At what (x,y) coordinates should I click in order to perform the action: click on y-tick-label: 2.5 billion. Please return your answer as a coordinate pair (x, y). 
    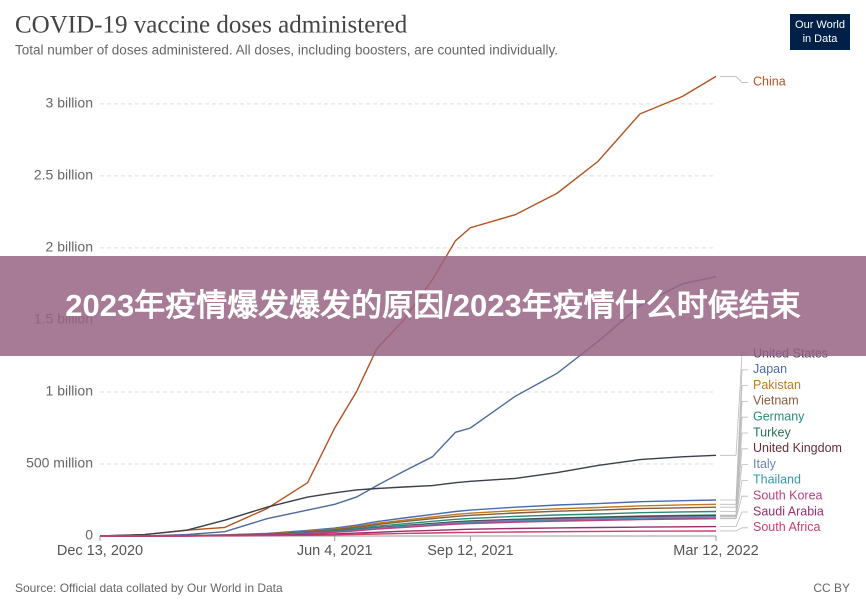
    Looking at the image, I should click on (63, 175).